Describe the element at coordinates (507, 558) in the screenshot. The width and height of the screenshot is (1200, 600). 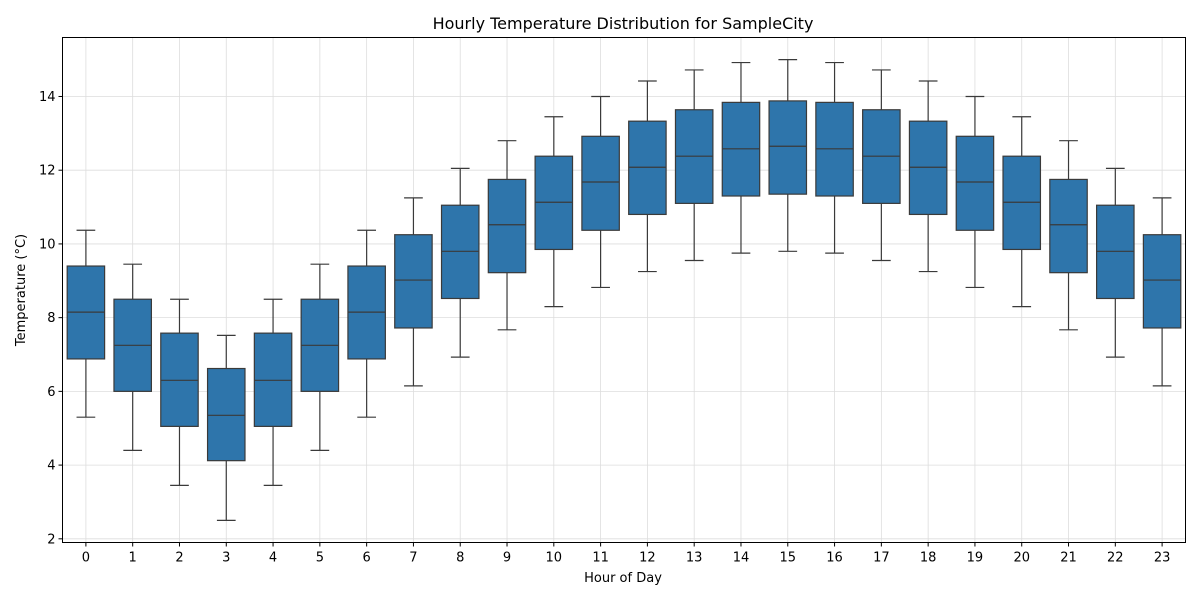
I see `x-tick-label: 9` at that location.